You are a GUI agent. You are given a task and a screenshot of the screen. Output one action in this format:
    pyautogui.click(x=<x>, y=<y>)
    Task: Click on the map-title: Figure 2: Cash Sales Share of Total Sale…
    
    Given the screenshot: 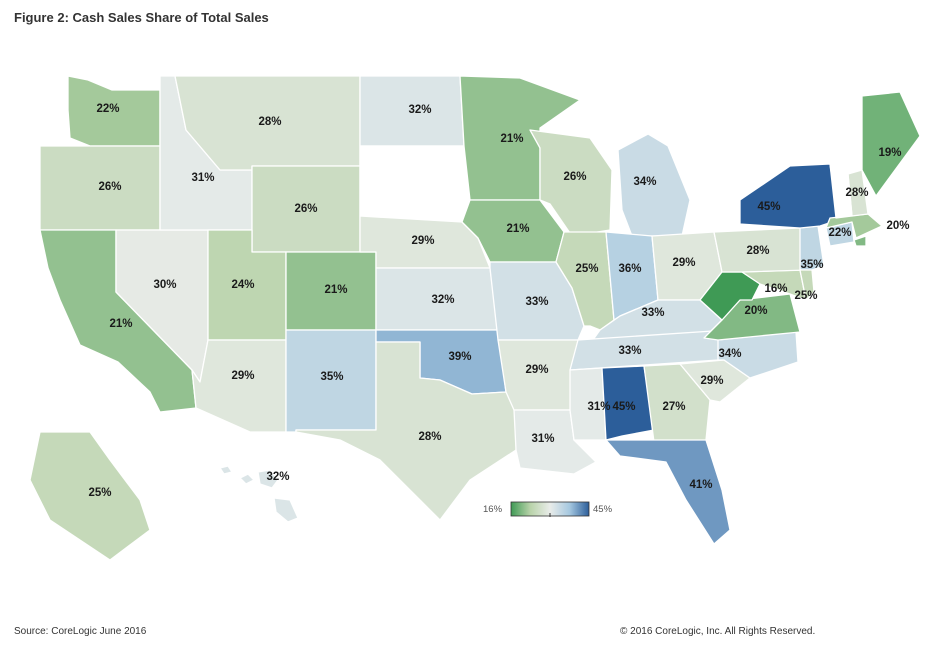 What is the action you would take?
    pyautogui.click(x=141, y=17)
    